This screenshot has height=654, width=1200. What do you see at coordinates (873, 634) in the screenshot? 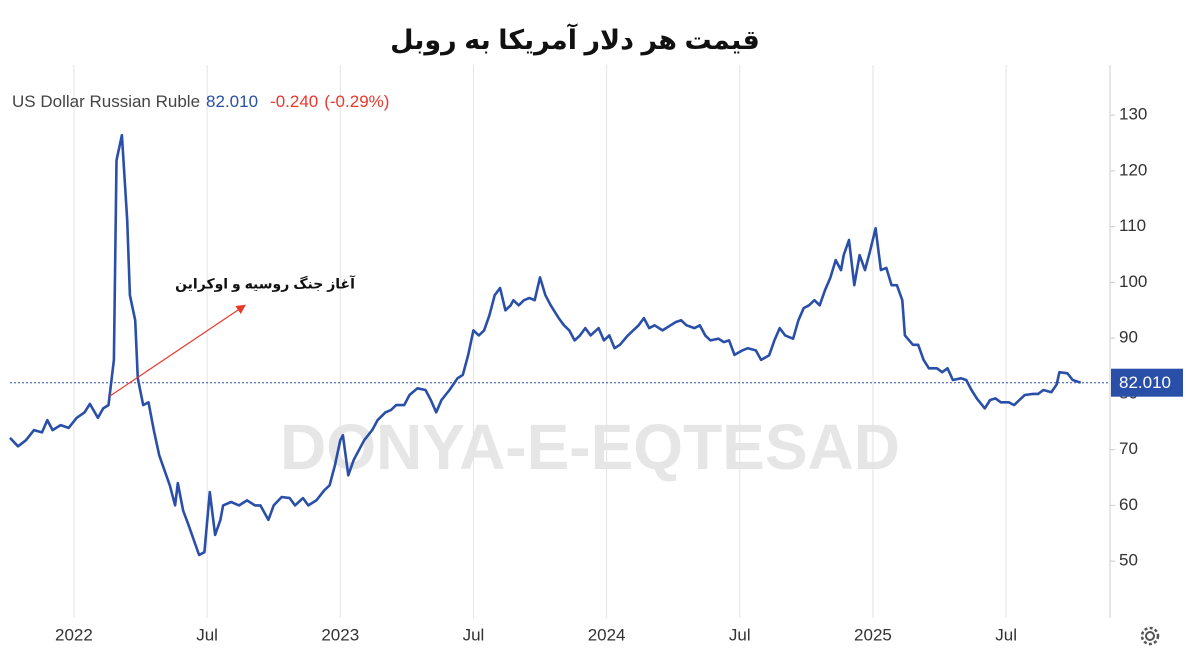
I see `x-tick-label: 2025` at bounding box center [873, 634].